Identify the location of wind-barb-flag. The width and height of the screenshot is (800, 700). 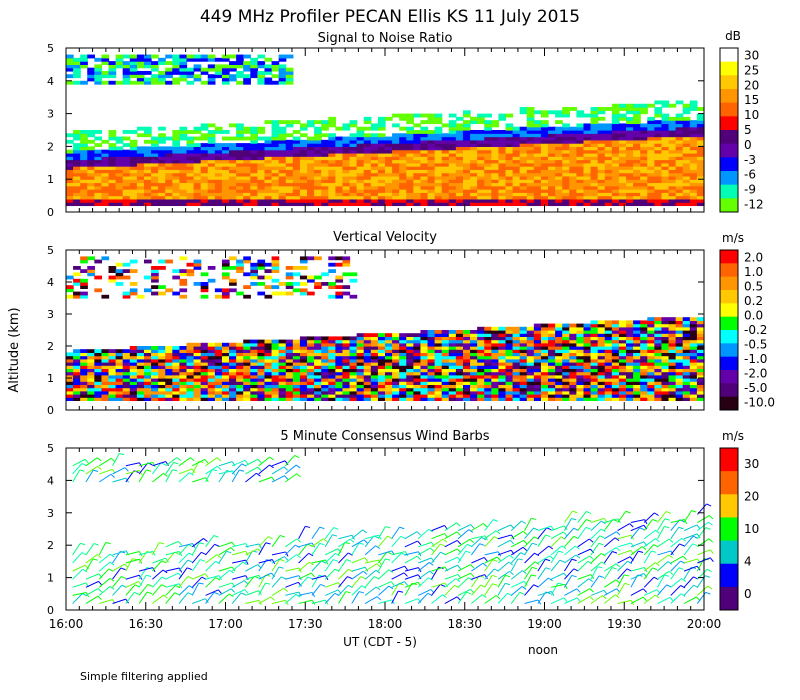
(100, 590).